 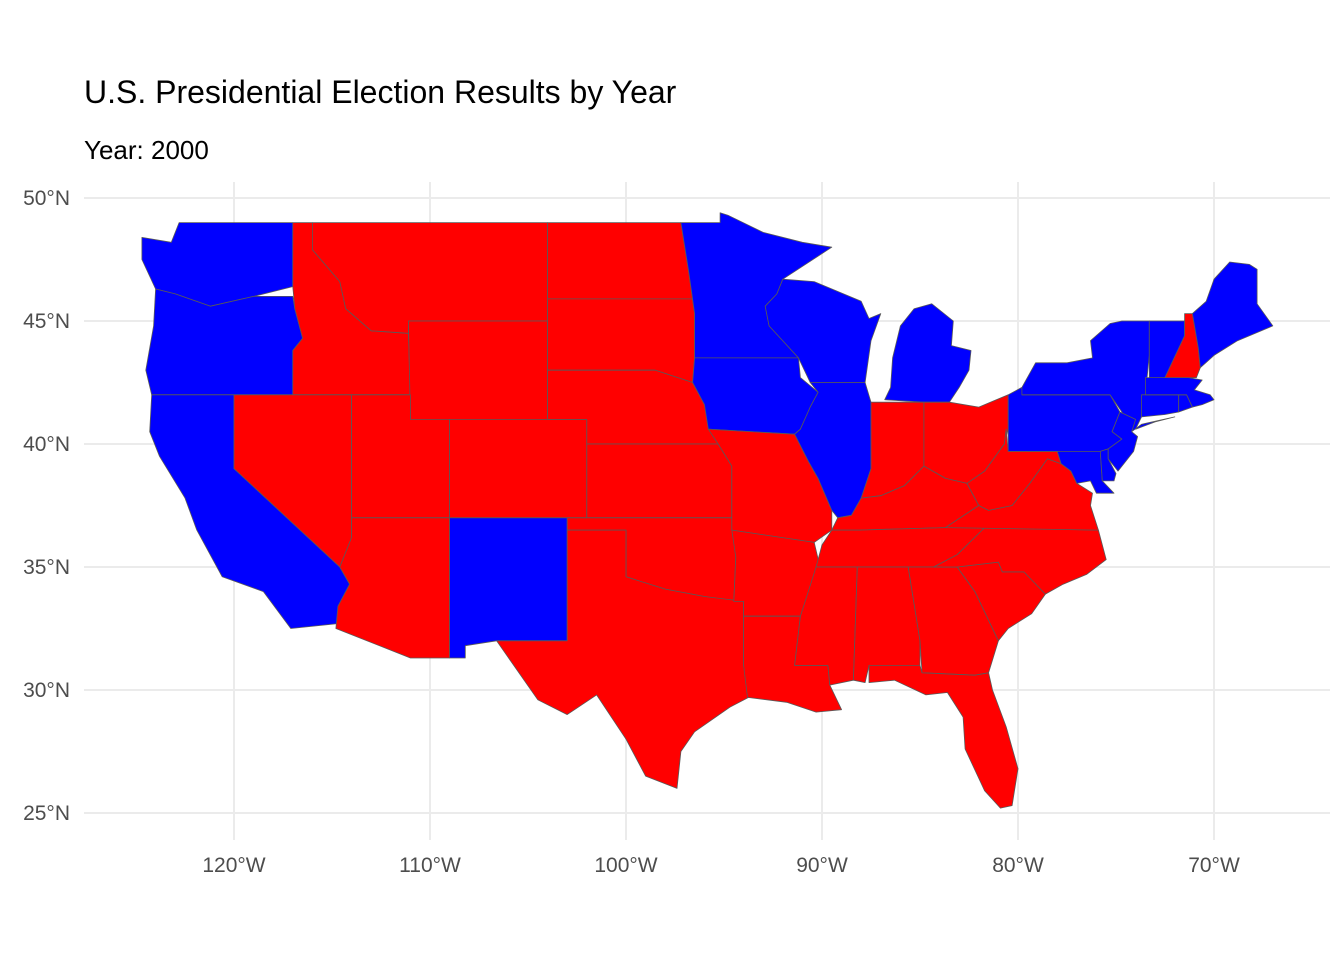 What do you see at coordinates (518, 469) in the screenshot?
I see `state-colorado` at bounding box center [518, 469].